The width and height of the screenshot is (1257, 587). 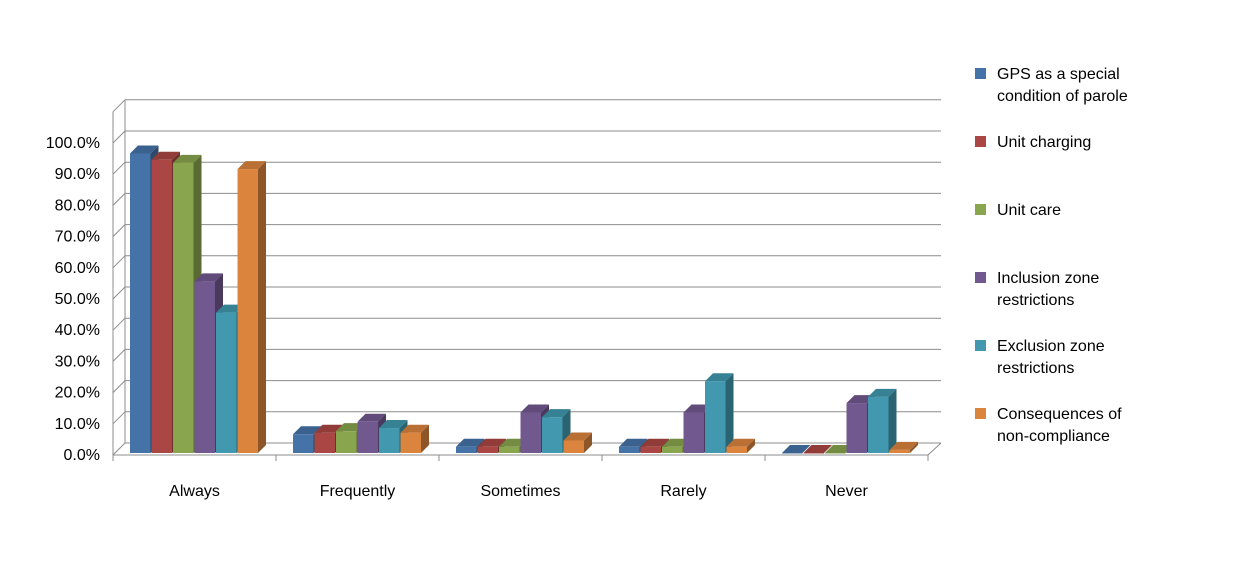 I want to click on legend-item: Unit charging, so click(x=1033, y=142).